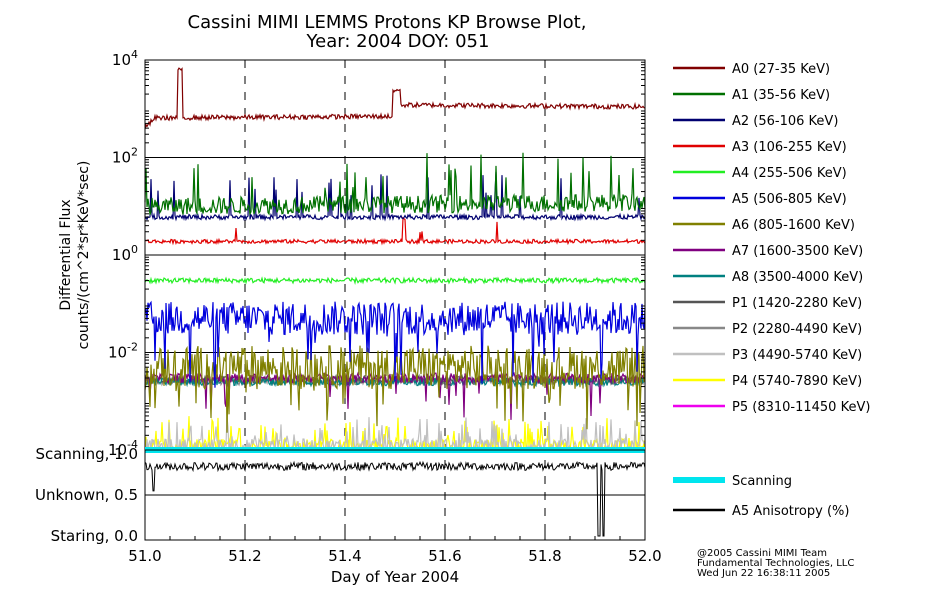 This screenshot has width=950, height=600. I want to click on mode-y-tick-label: Scanning, 1.0, so click(86, 454).